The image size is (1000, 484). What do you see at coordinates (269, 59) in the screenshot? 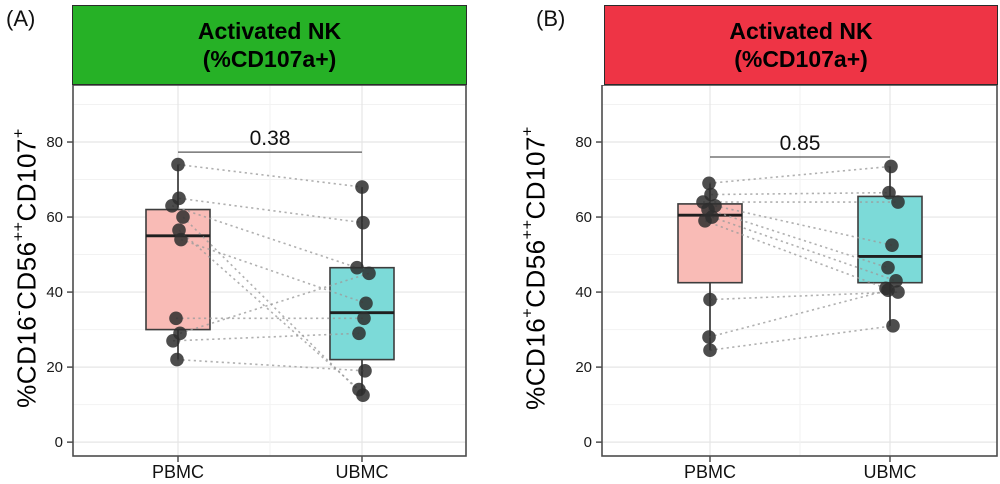
I see `strip-title-line2-a: (%CD107a+)` at bounding box center [269, 59].